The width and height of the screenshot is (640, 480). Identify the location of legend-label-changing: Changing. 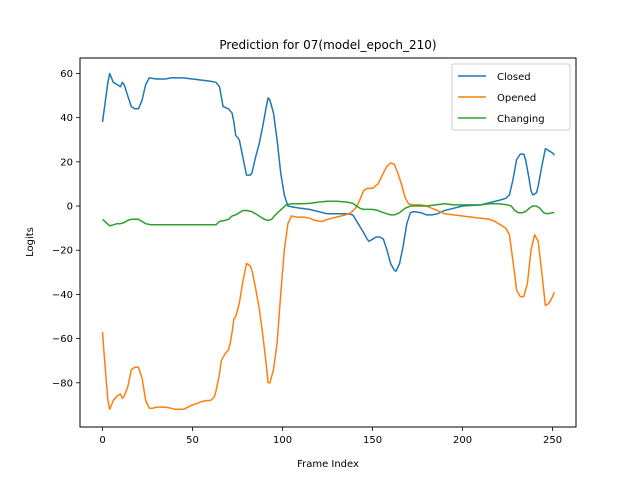
(521, 119).